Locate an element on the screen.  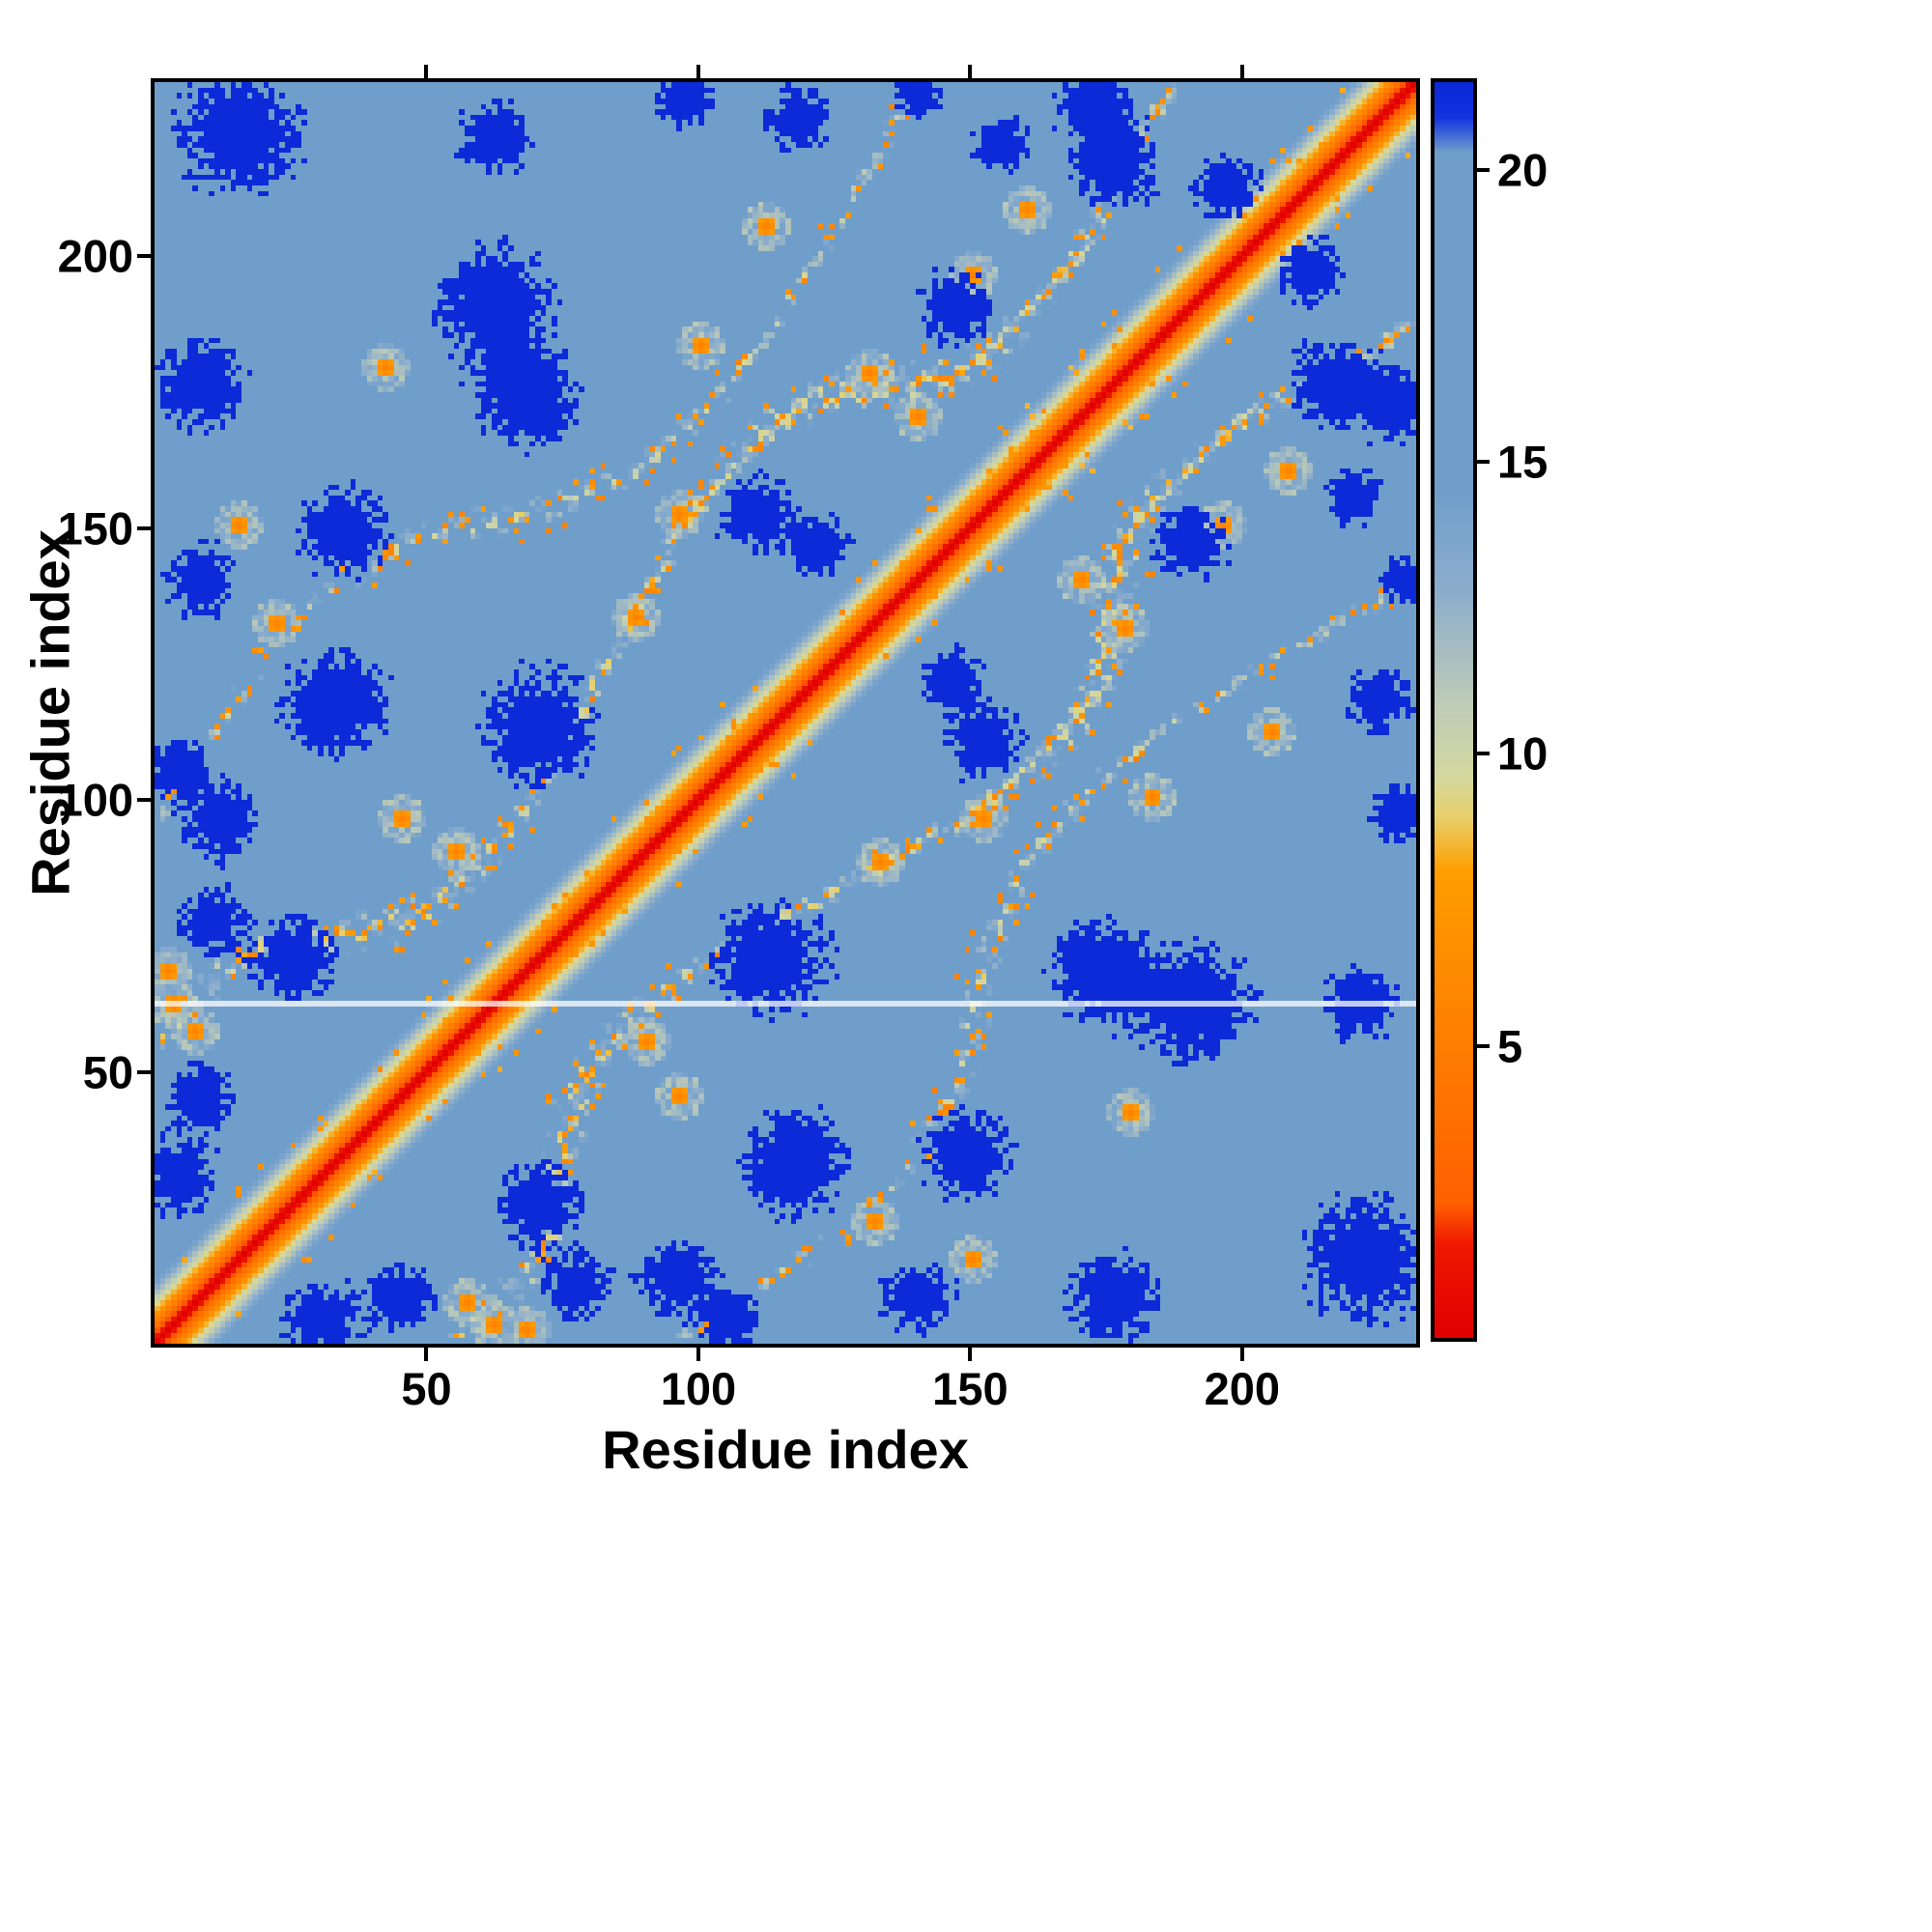
colorbar-canvas is located at coordinates (1454, 710).